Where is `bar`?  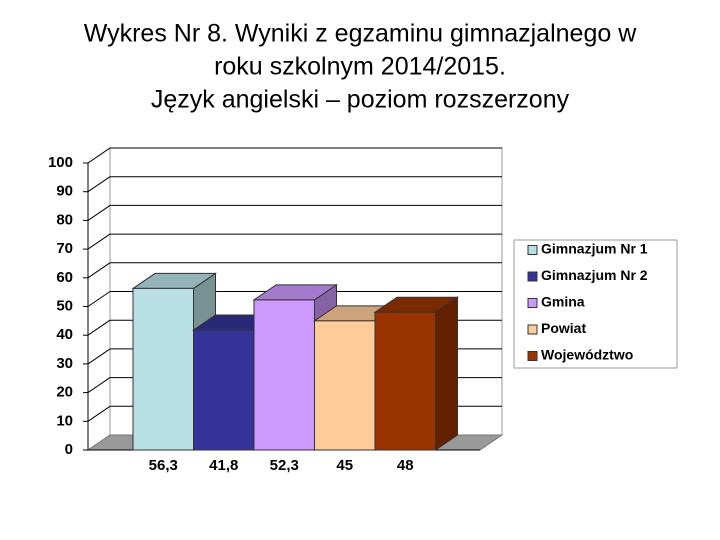
bar is located at coordinates (416, 373).